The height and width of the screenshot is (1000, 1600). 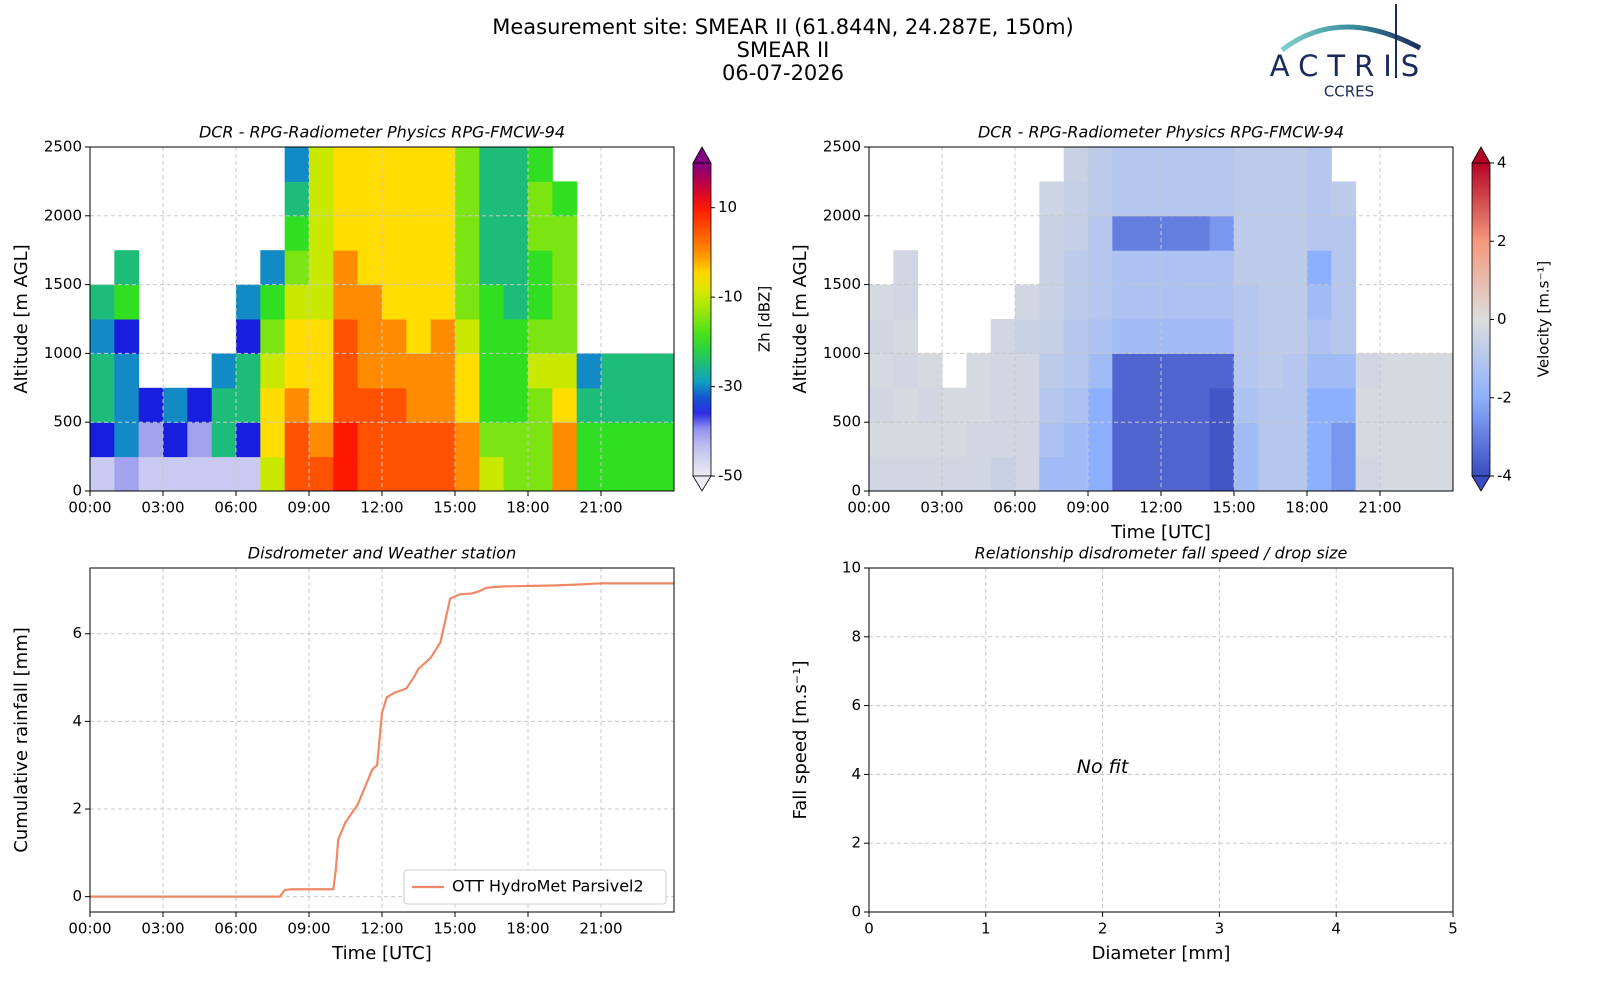 What do you see at coordinates (1502, 319) in the screenshot?
I see `colorbar-tick-label: 0` at bounding box center [1502, 319].